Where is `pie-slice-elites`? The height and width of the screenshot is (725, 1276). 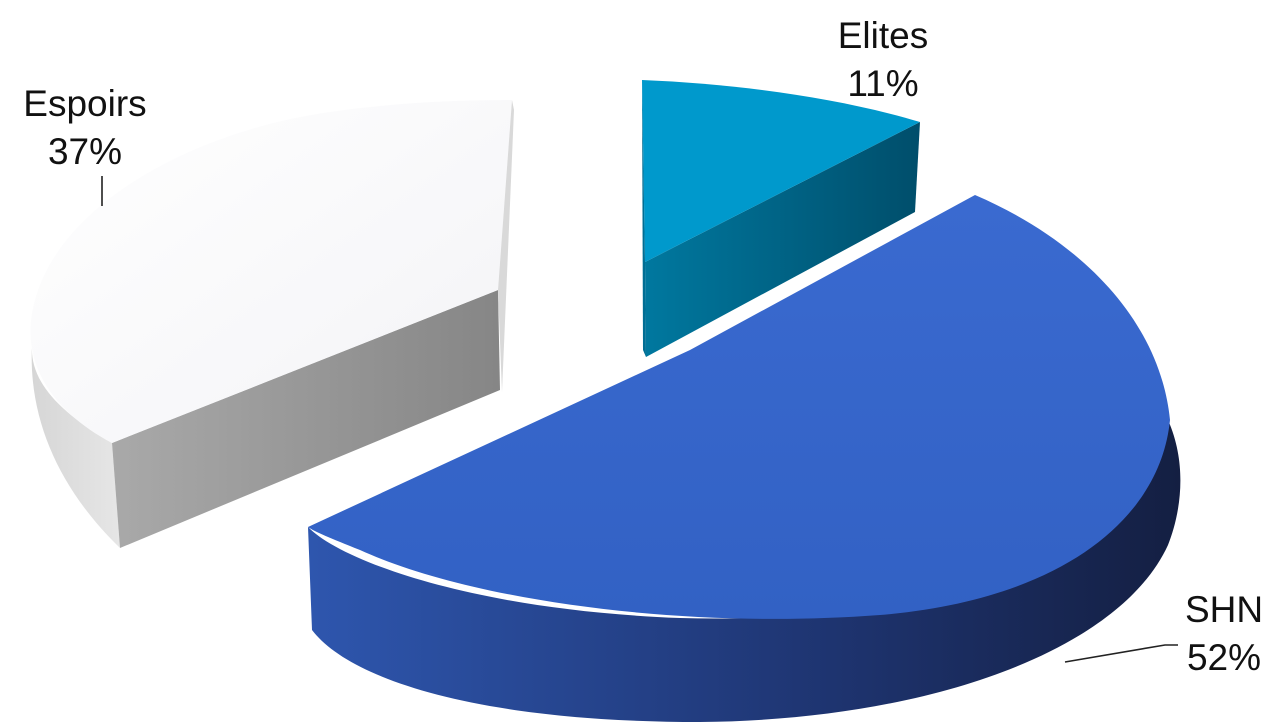 pie-slice-elites is located at coordinates (781, 218).